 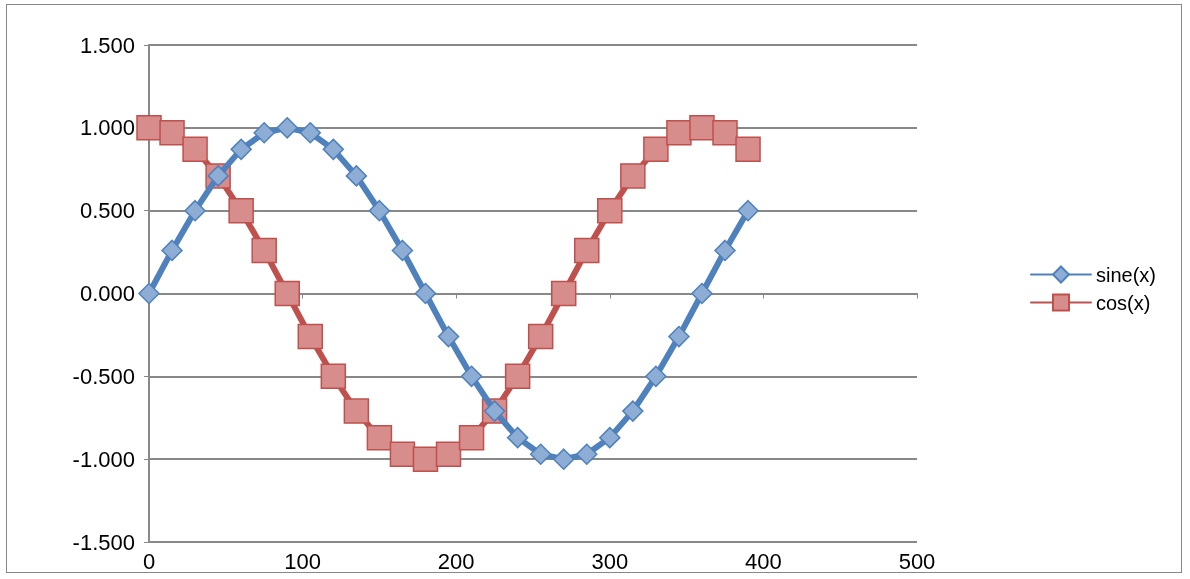 What do you see at coordinates (763, 561) in the screenshot?
I see `x-tick-label: 400` at bounding box center [763, 561].